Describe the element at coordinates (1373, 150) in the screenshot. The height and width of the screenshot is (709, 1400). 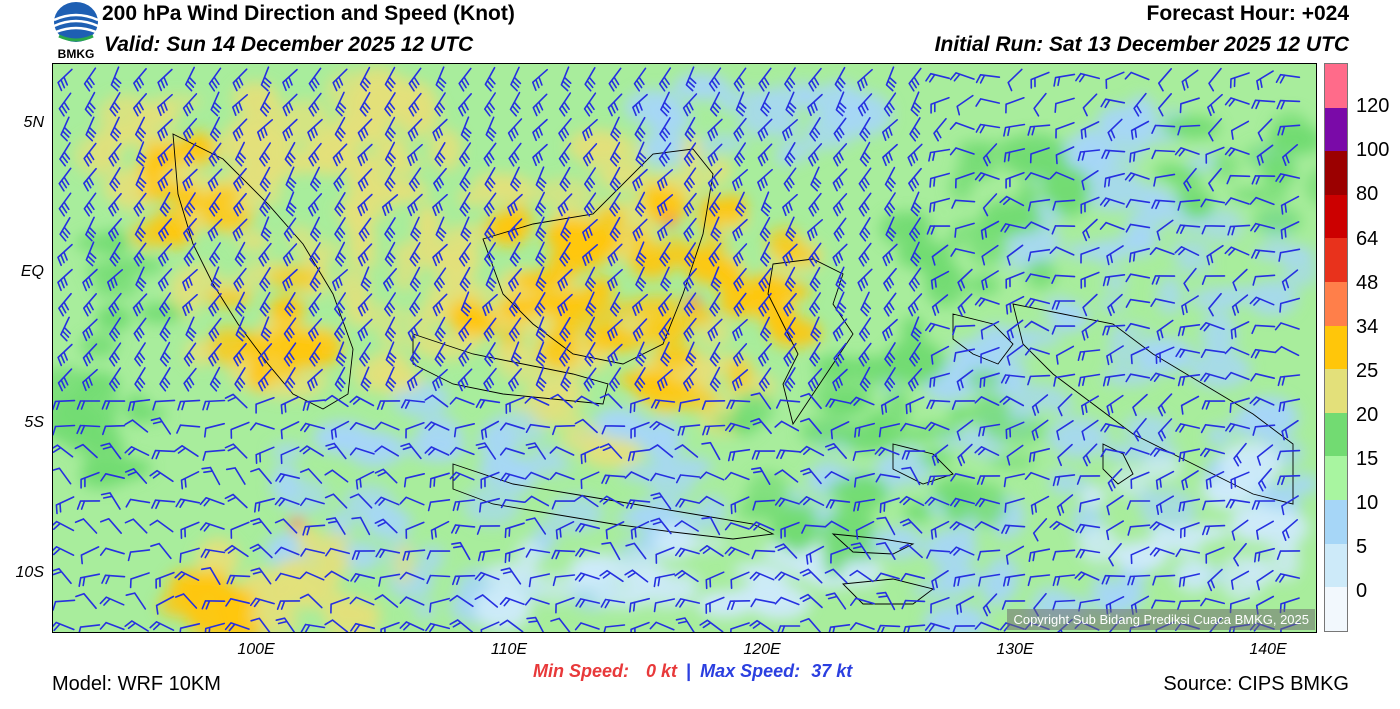
I see `colorbar-label-100: 100` at that location.